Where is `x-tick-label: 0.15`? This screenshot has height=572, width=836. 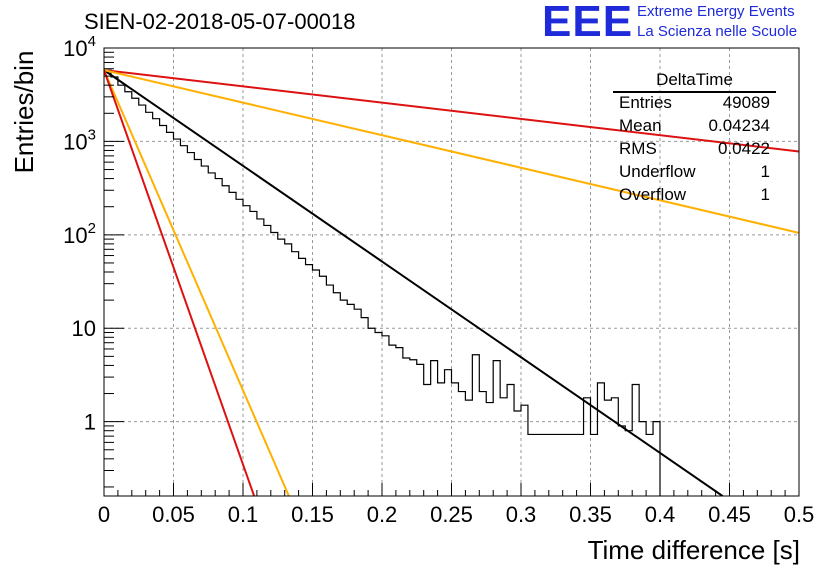
x-tick-label: 0.15 is located at coordinates (312, 514).